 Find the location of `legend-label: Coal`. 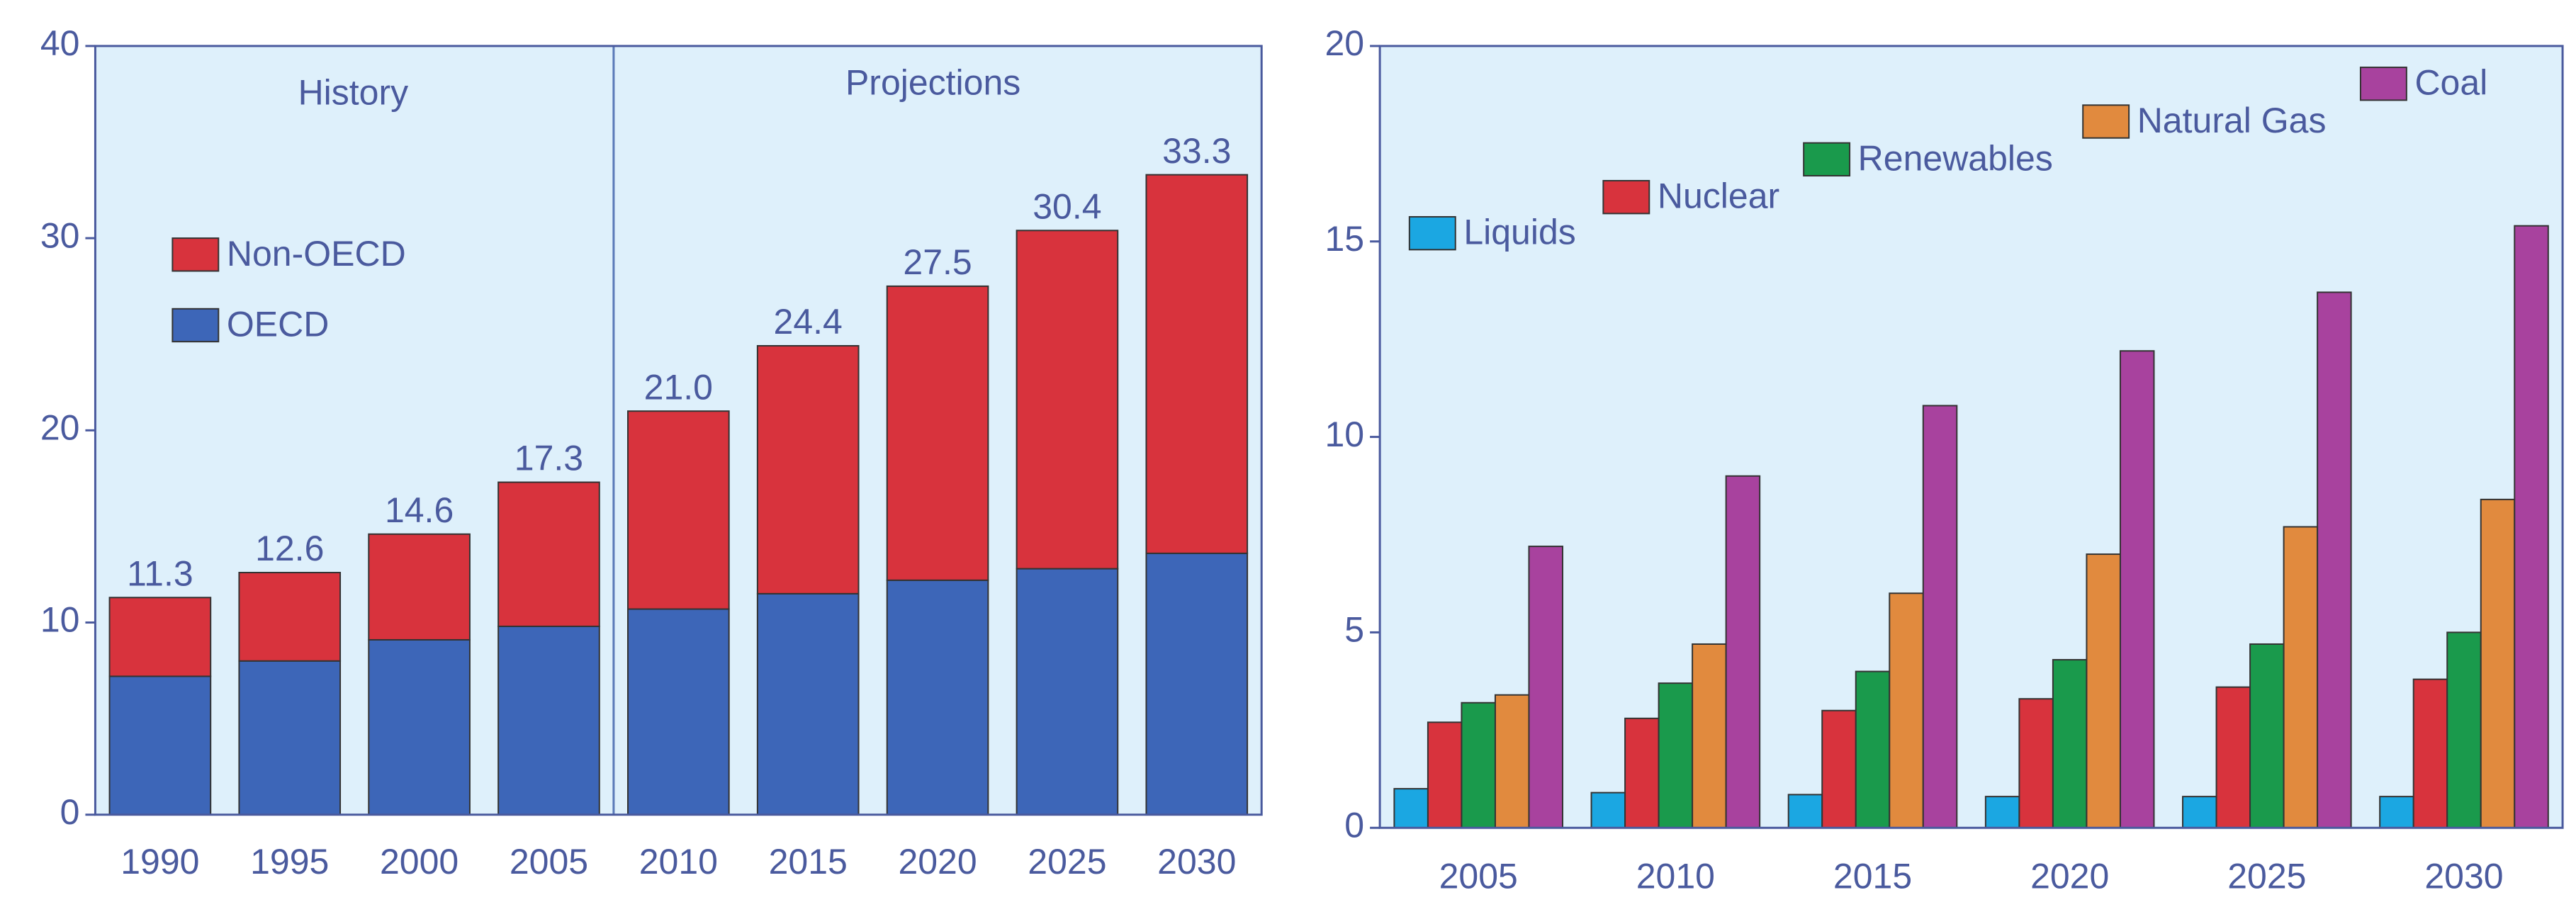

legend-label: Coal is located at coordinates (2450, 83).